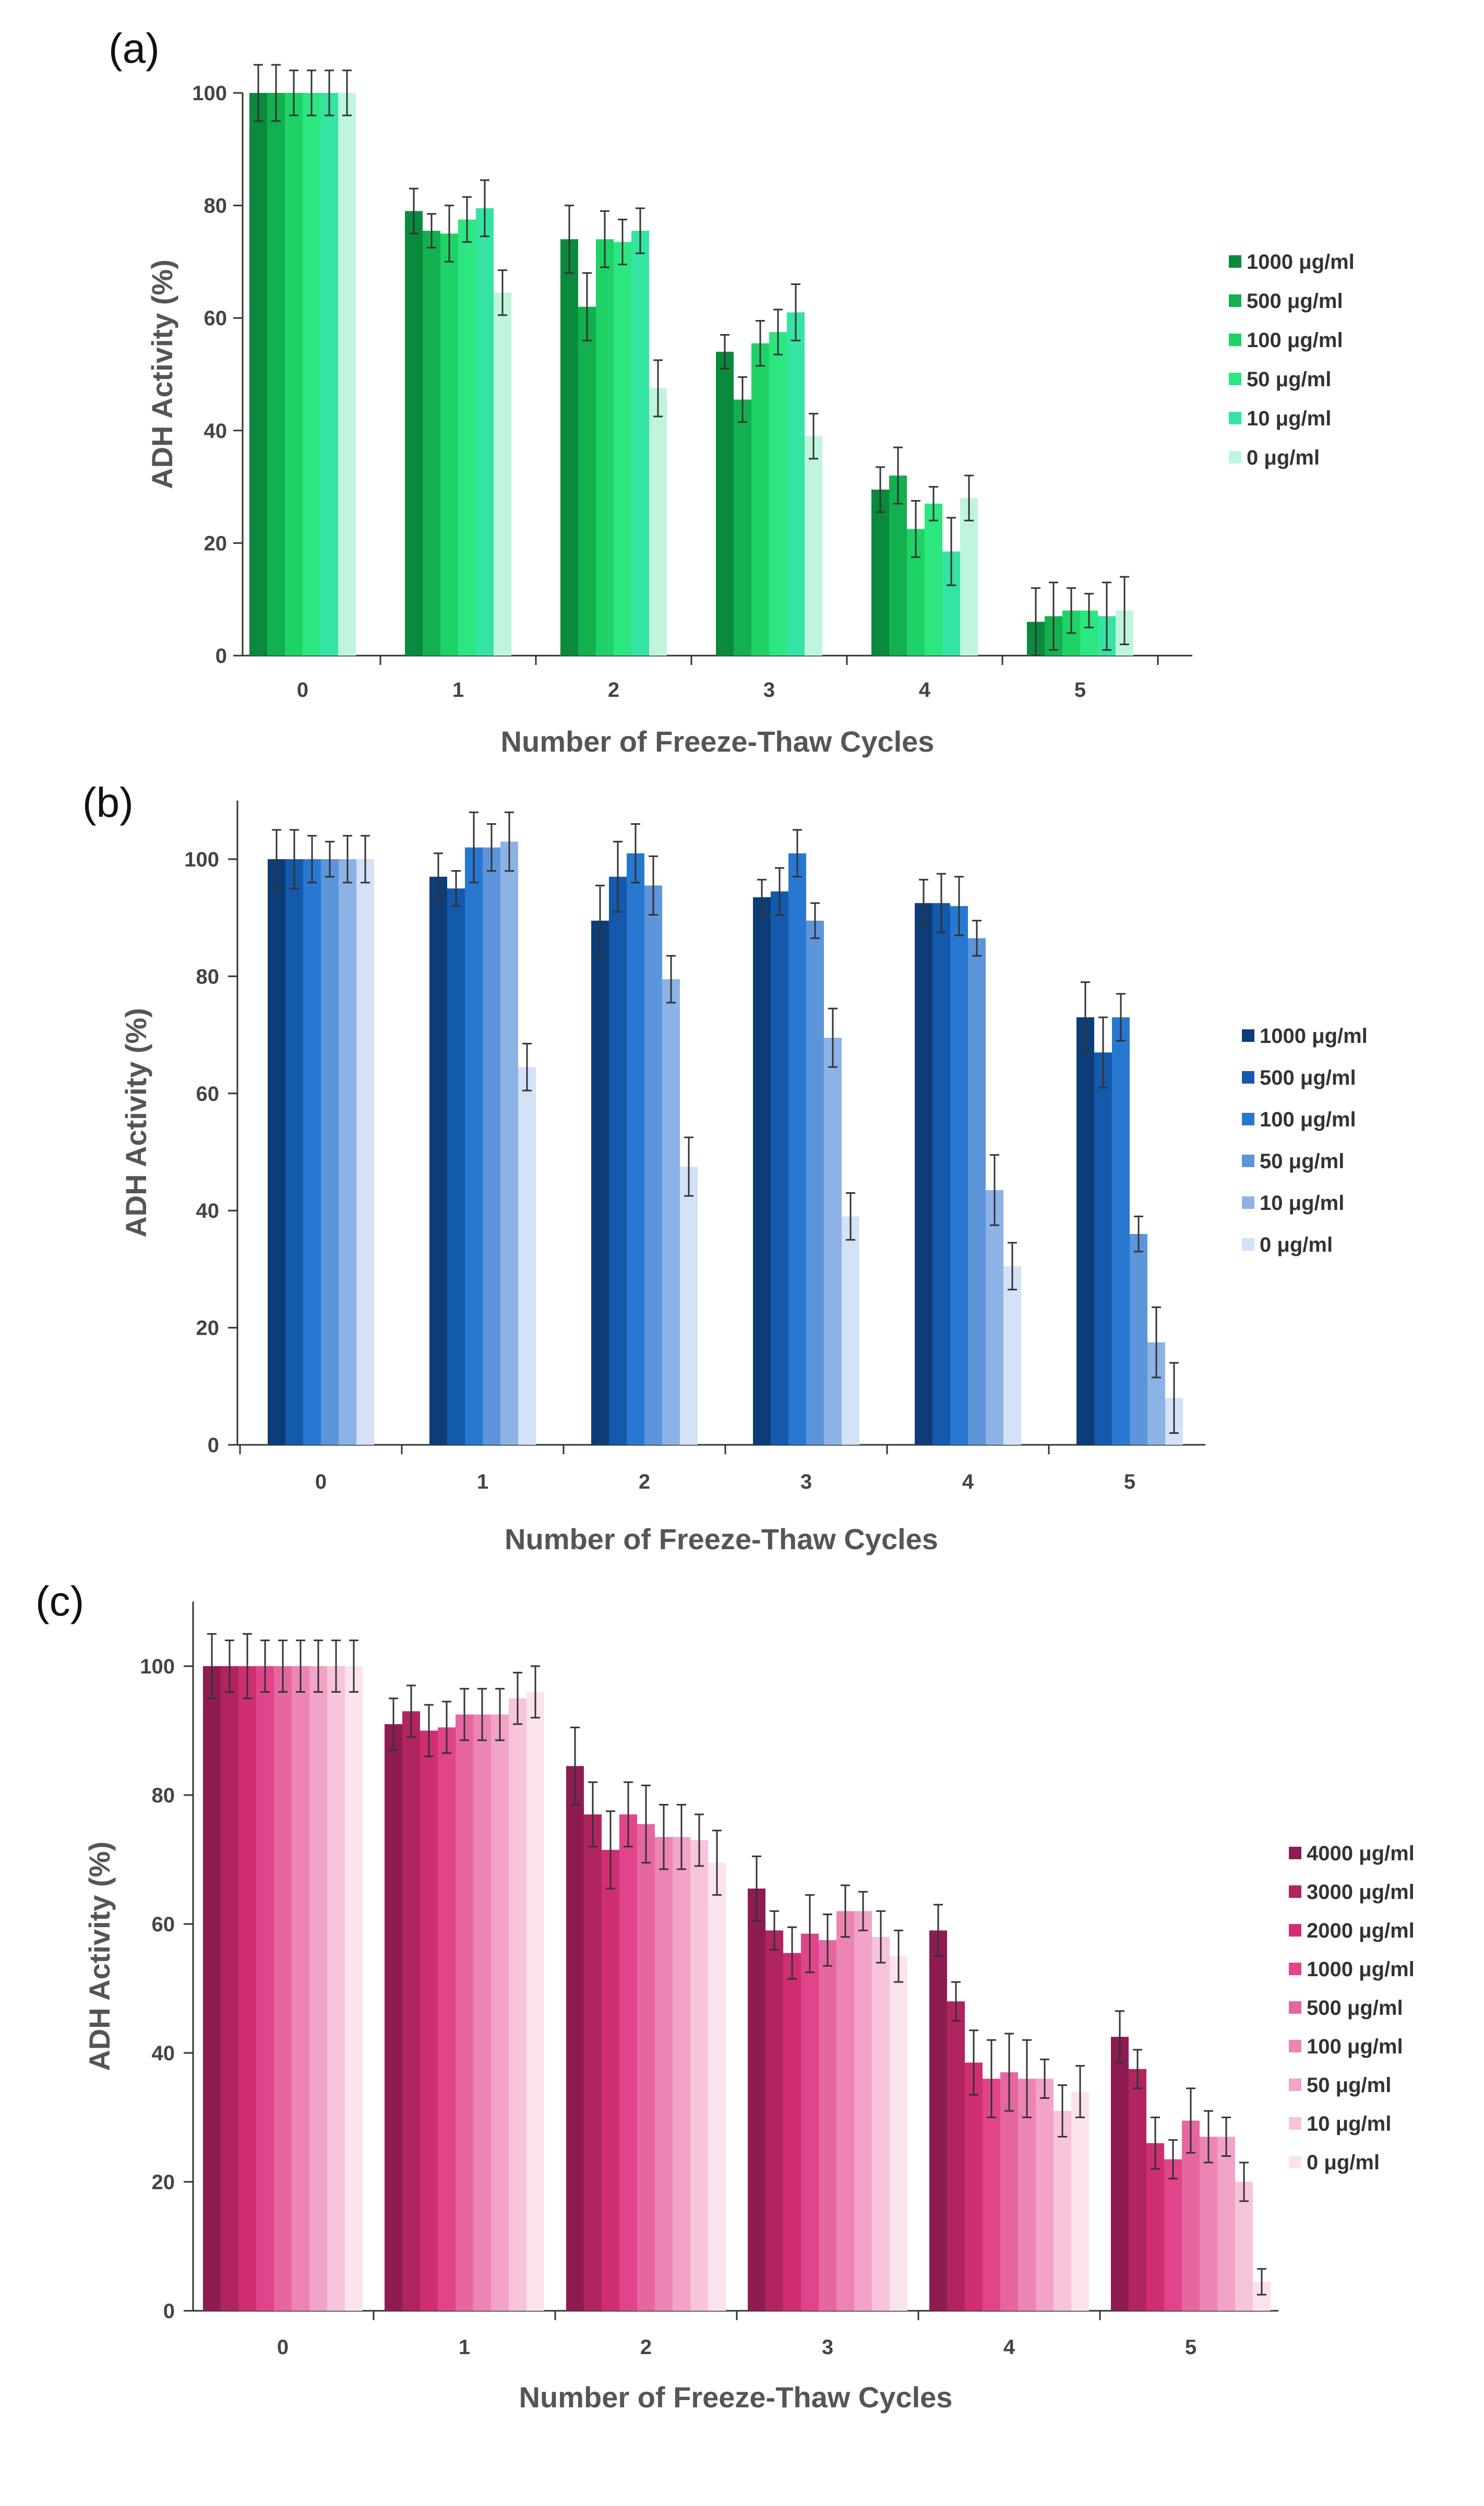 The image size is (1484, 2506). What do you see at coordinates (1361, 1892) in the screenshot?
I see `legend-label: 3000 μg/ml` at bounding box center [1361, 1892].